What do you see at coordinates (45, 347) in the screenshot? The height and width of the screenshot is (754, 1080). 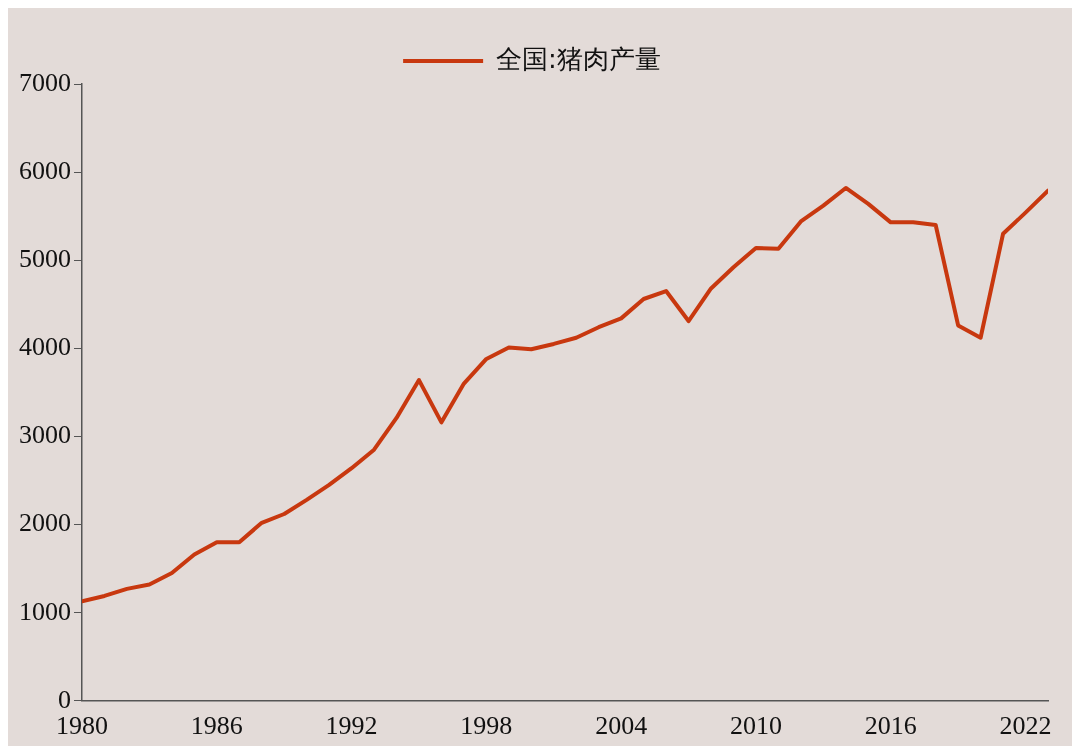 I see `y-tick-label: 4000` at bounding box center [45, 347].